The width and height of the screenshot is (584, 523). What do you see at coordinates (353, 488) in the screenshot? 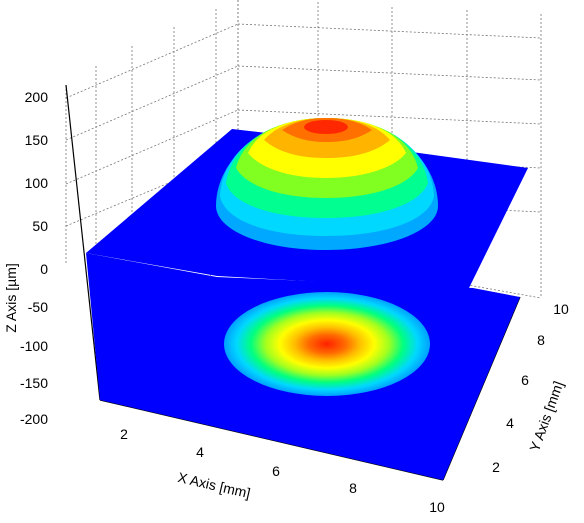
I see `x-tick-label: 8` at bounding box center [353, 488].